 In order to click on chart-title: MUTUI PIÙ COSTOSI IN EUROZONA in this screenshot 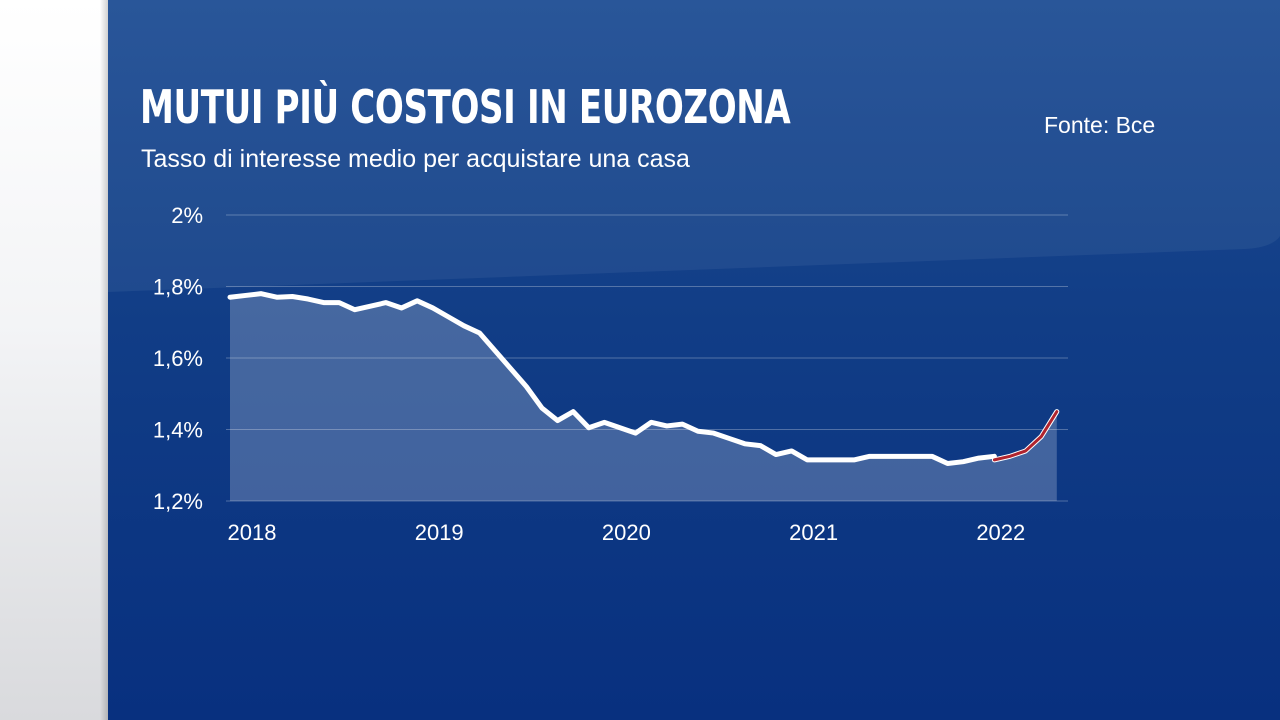, I will do `click(465, 107)`.